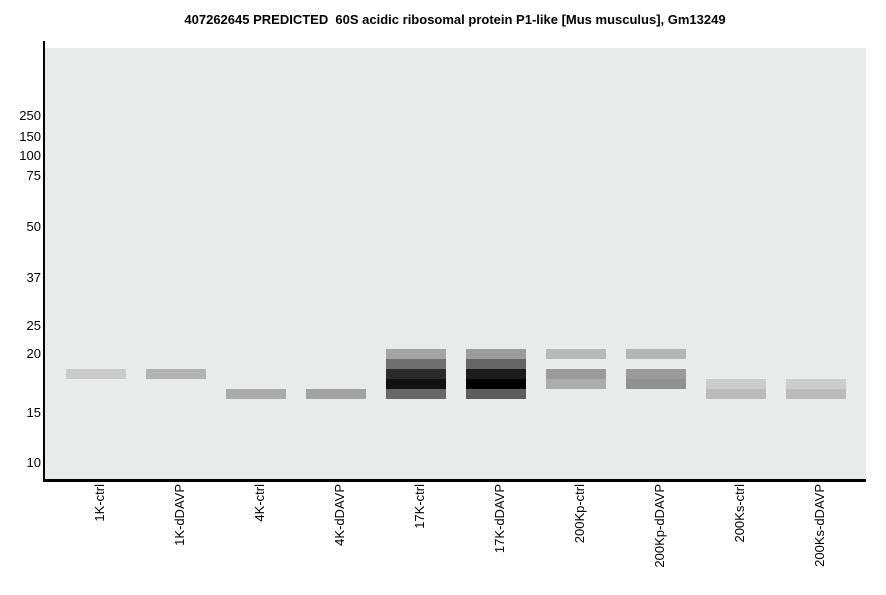 Image resolution: width=886 pixels, height=595 pixels. I want to click on x-axis-label-17K-ctrl: 17K-ctrl, so click(419, 506).